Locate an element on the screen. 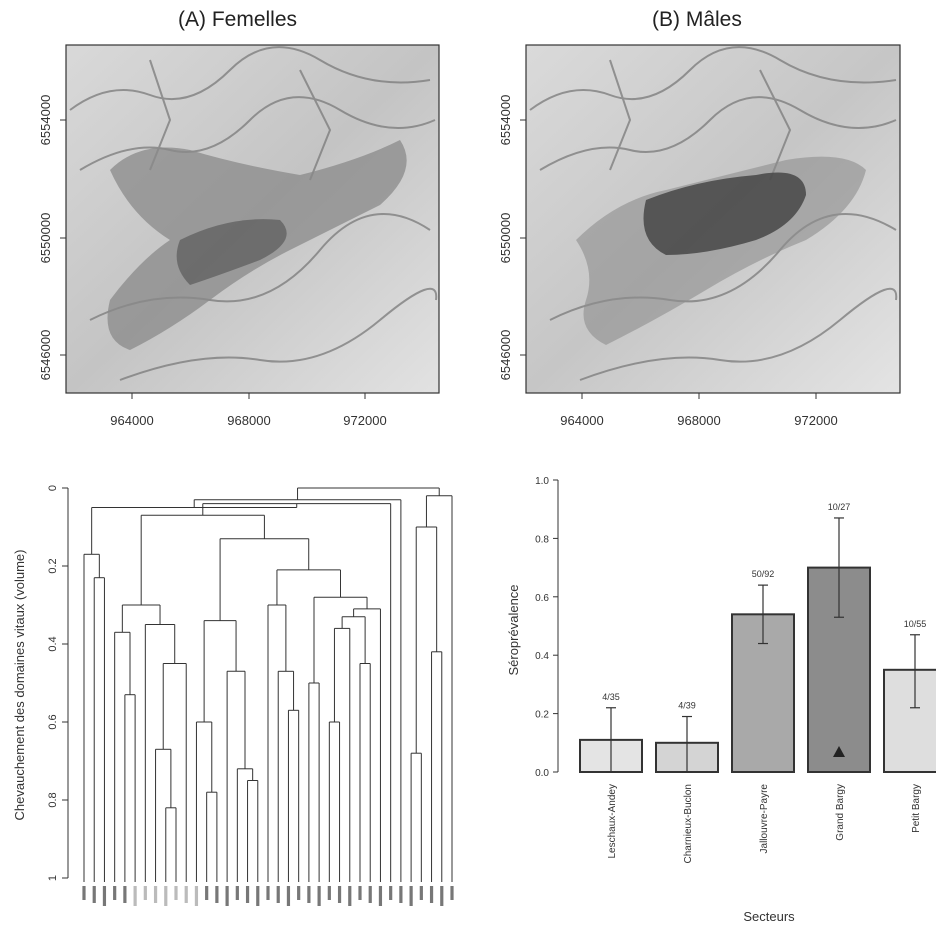 The height and width of the screenshot is (931, 936). map-ytick-femelles: 6554000 is located at coordinates (45, 120).